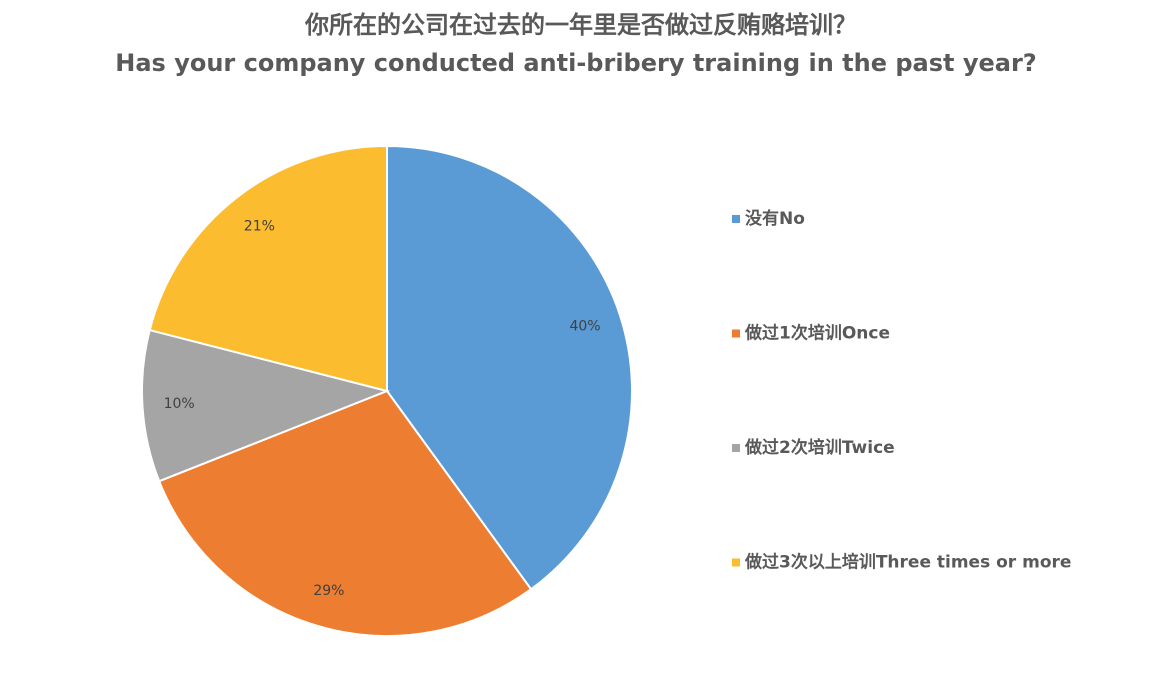 The width and height of the screenshot is (1162, 682). I want to click on legend-label: 做过3次以上培训Three times or more, so click(907, 562).